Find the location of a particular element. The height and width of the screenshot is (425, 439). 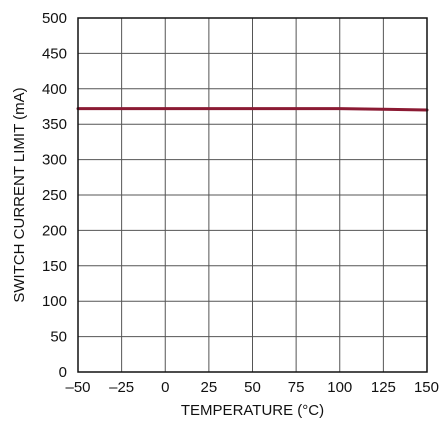

y-tick-label: 300 is located at coordinates (54, 160).